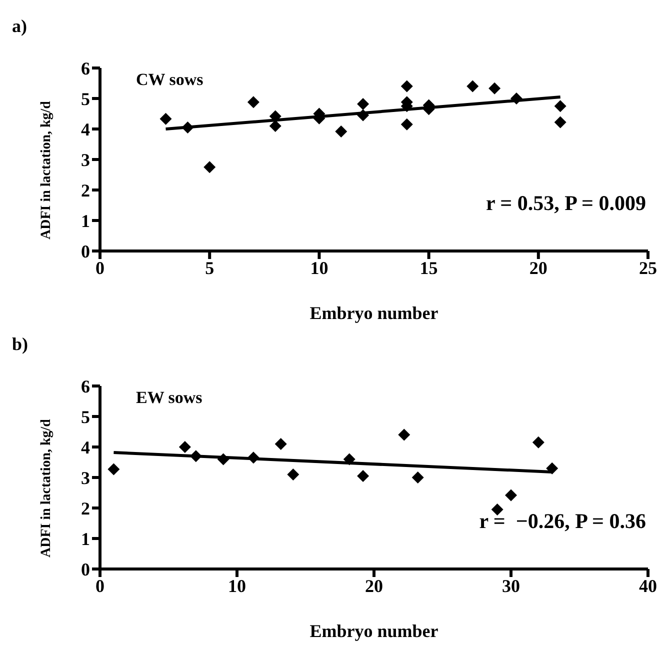 Image resolution: width=670 pixels, height=658 pixels. What do you see at coordinates (511, 586) in the screenshot?
I see `x-tick-label: 30` at bounding box center [511, 586].